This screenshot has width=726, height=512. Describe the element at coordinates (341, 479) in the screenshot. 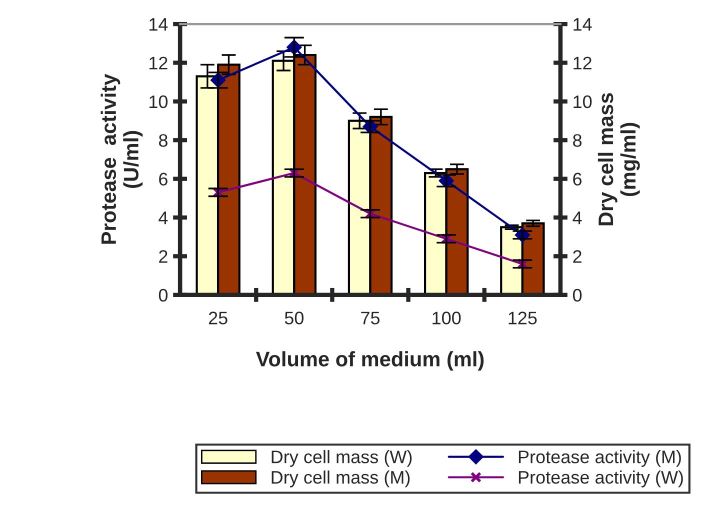

I see `legend-label: Dry cell mass (M)` at that location.